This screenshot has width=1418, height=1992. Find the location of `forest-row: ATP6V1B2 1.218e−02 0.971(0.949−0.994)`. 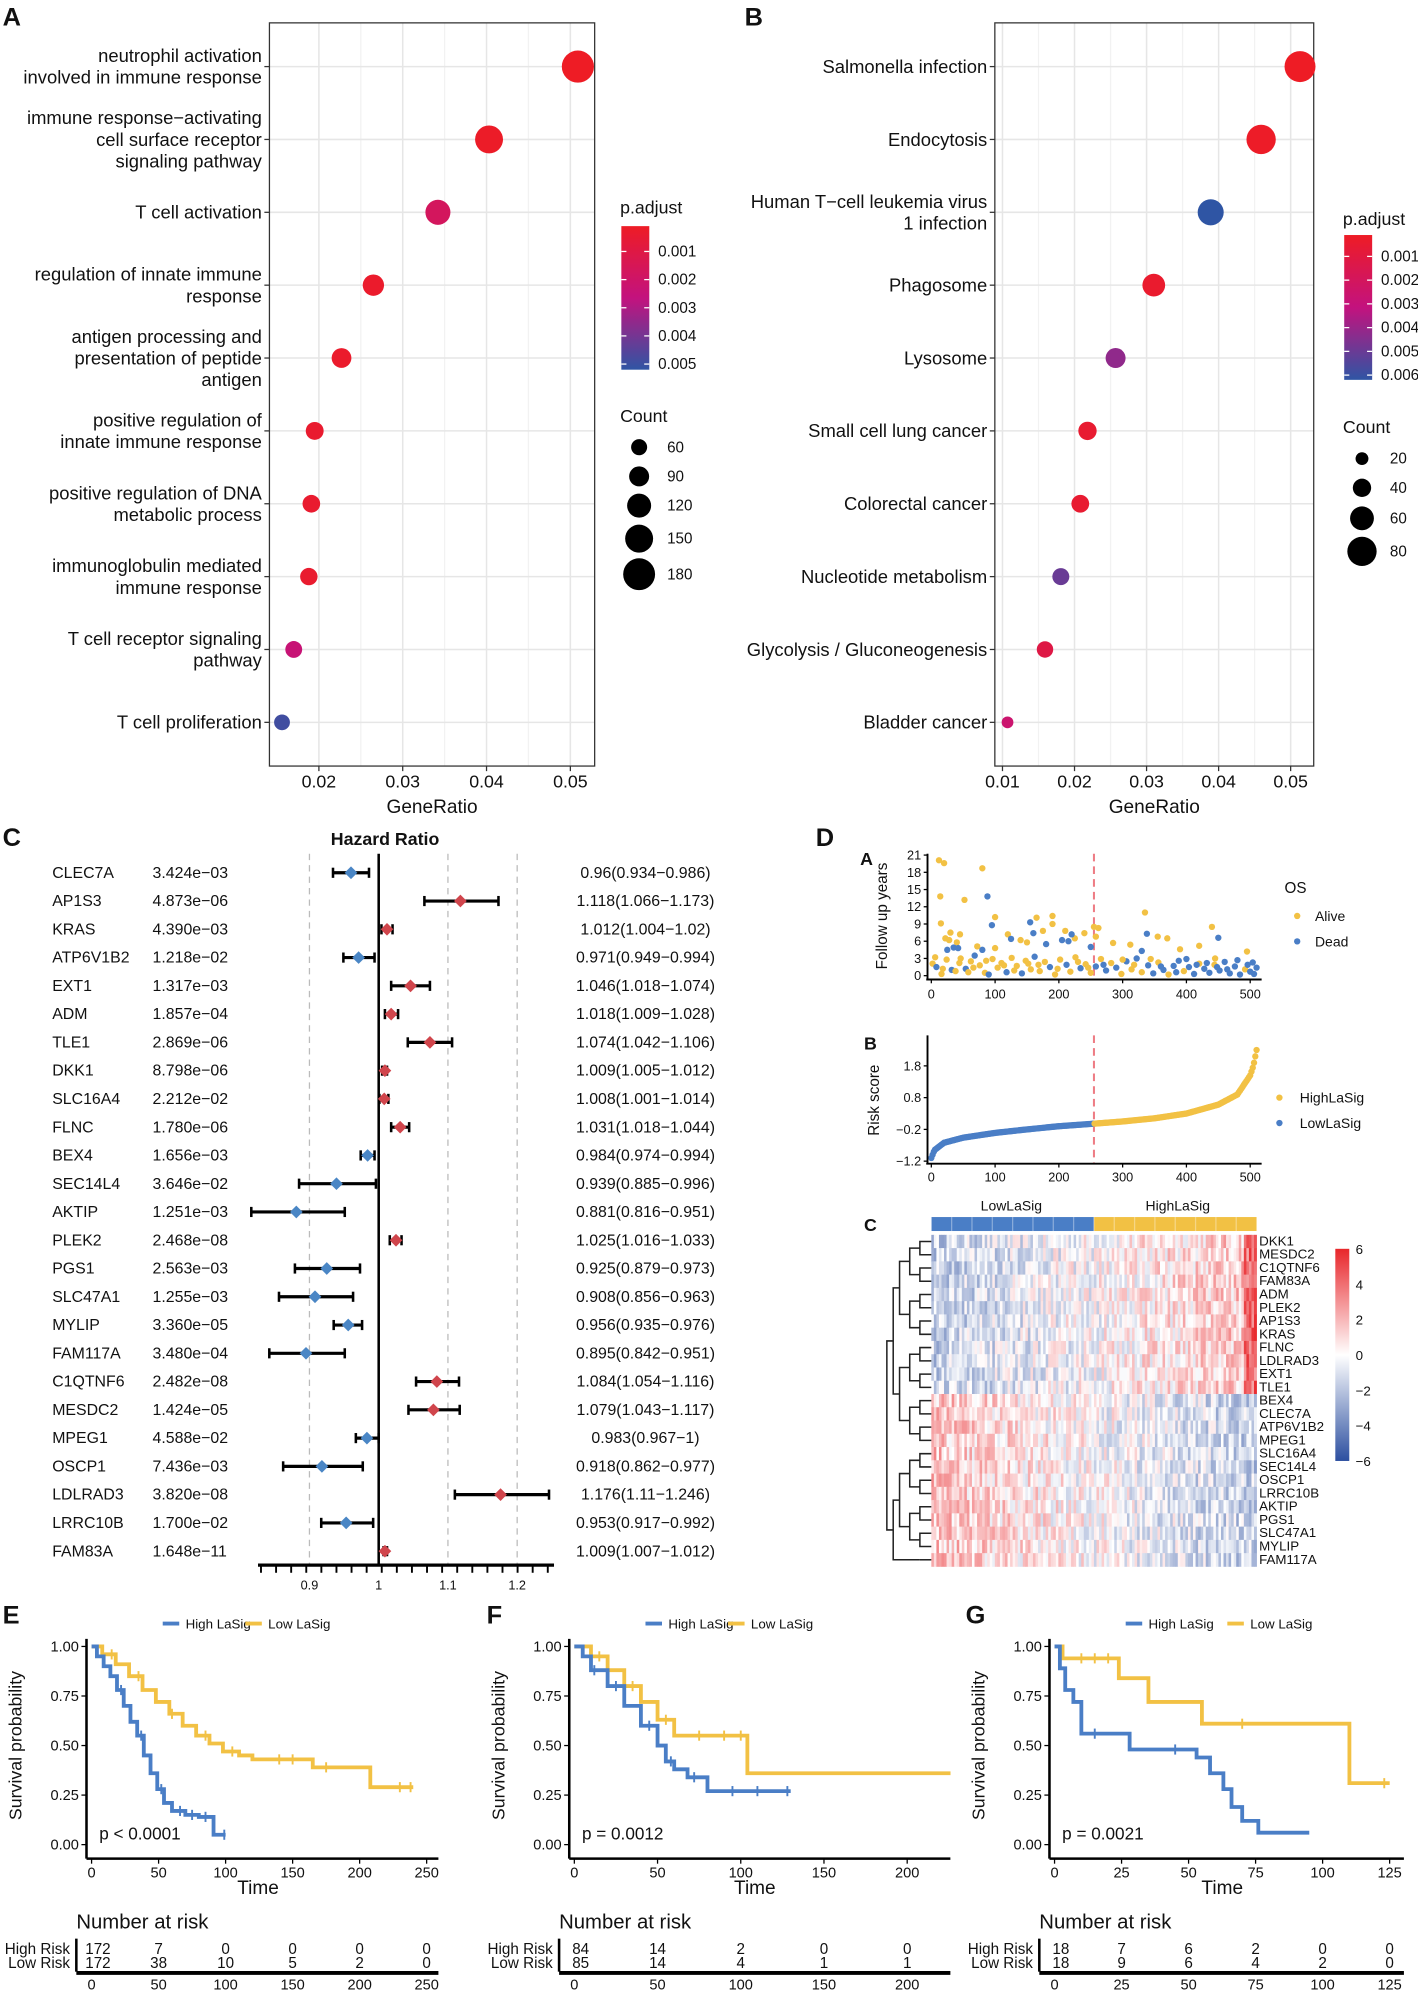

forest-row: ATP6V1B2 1.218e−02 0.971(0.949−0.994) is located at coordinates (383, 958).